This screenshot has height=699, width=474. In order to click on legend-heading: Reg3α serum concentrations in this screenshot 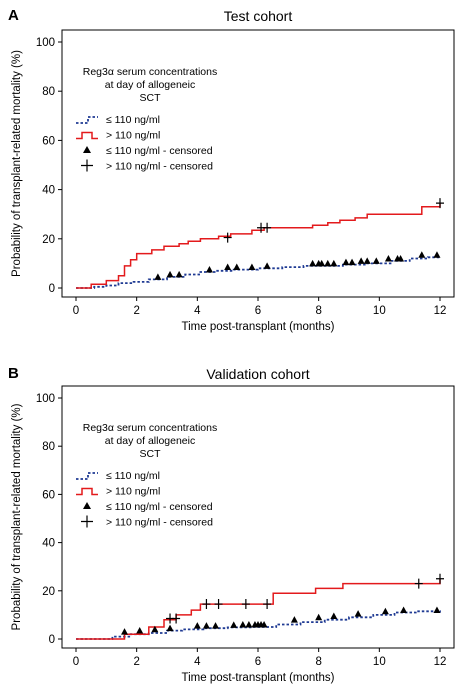, I will do `click(150, 428)`.